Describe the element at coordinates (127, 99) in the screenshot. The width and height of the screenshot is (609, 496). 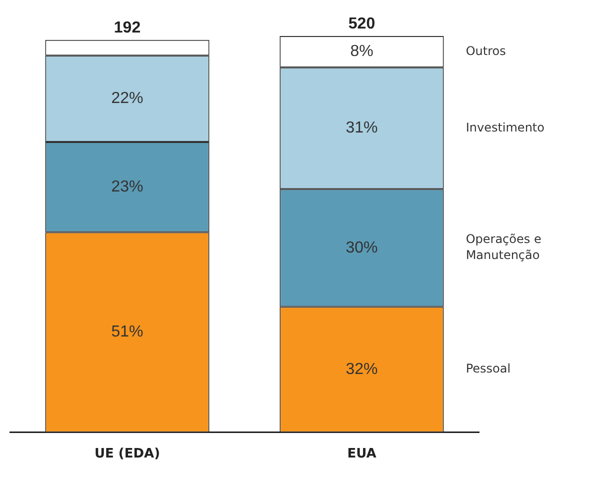
I see `data-label: 22%` at that location.